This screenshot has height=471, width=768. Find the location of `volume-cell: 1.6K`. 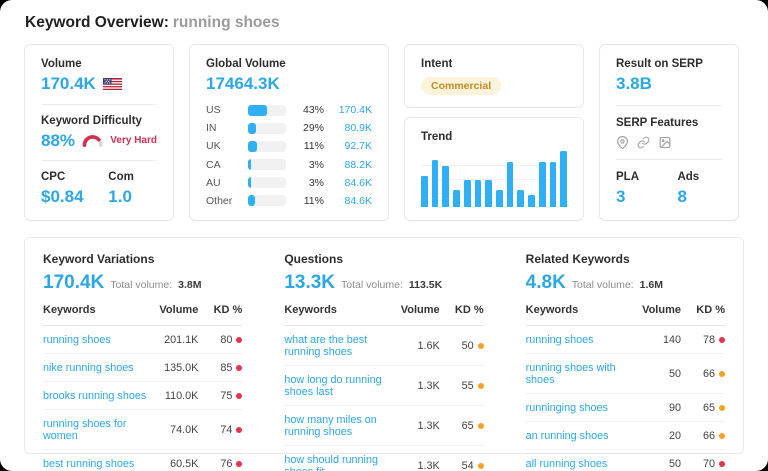

volume-cell: 1.6K is located at coordinates (428, 345).